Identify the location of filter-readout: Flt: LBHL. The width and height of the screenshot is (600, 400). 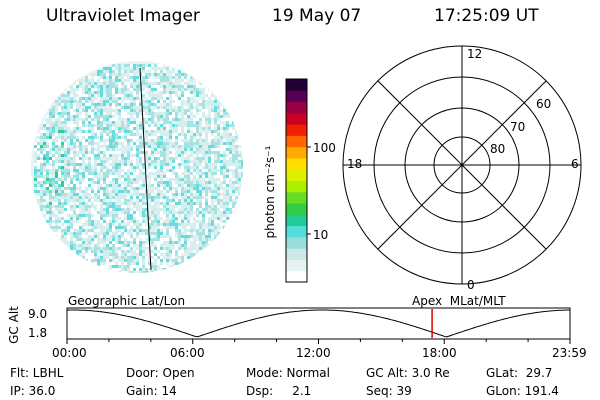
(37, 373).